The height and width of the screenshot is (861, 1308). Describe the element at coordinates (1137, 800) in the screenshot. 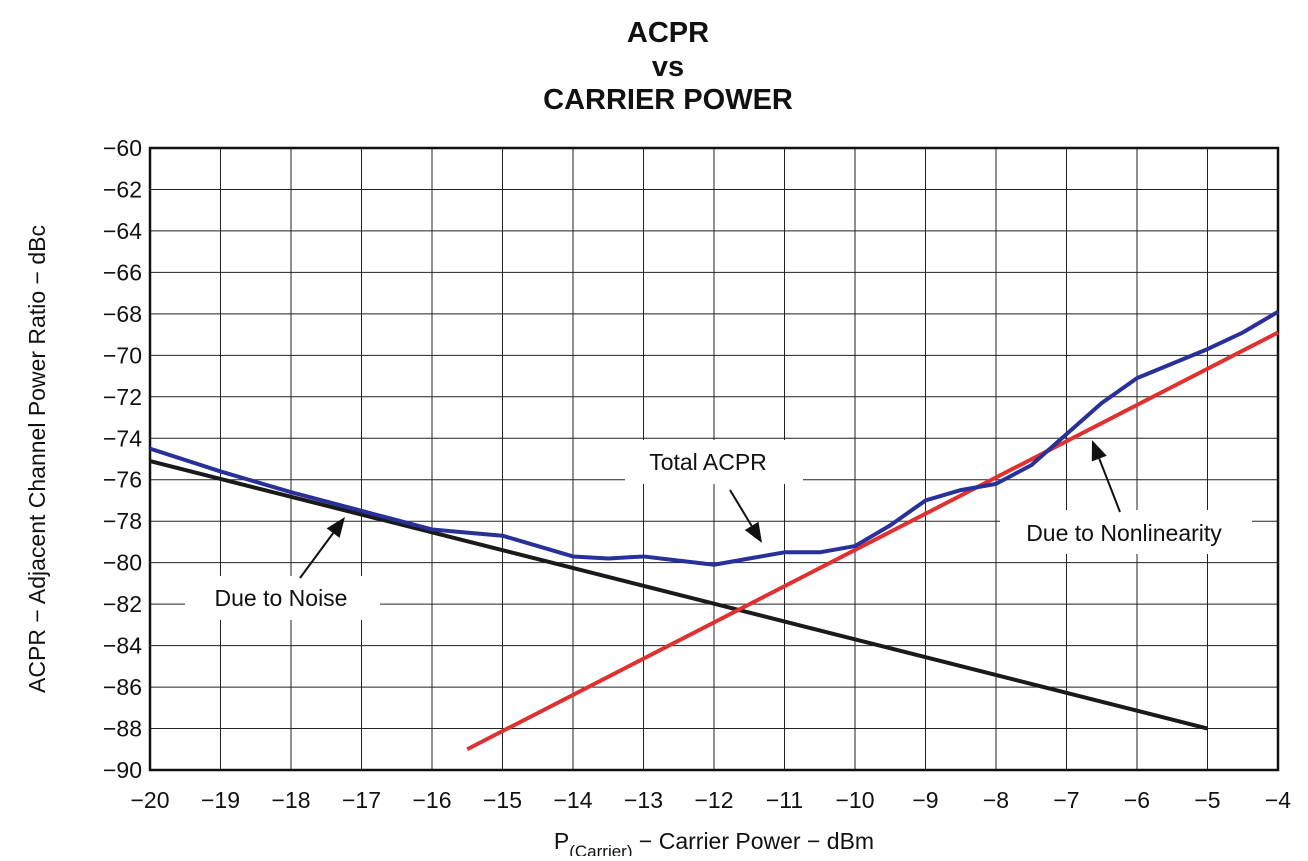

I see `x-tick-label: −6` at that location.